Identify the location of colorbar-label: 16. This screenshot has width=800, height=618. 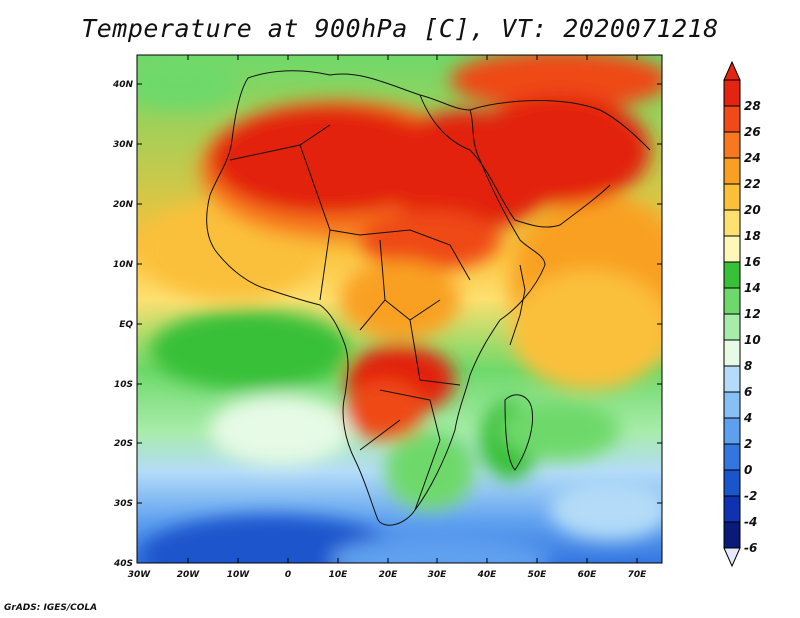
(752, 262).